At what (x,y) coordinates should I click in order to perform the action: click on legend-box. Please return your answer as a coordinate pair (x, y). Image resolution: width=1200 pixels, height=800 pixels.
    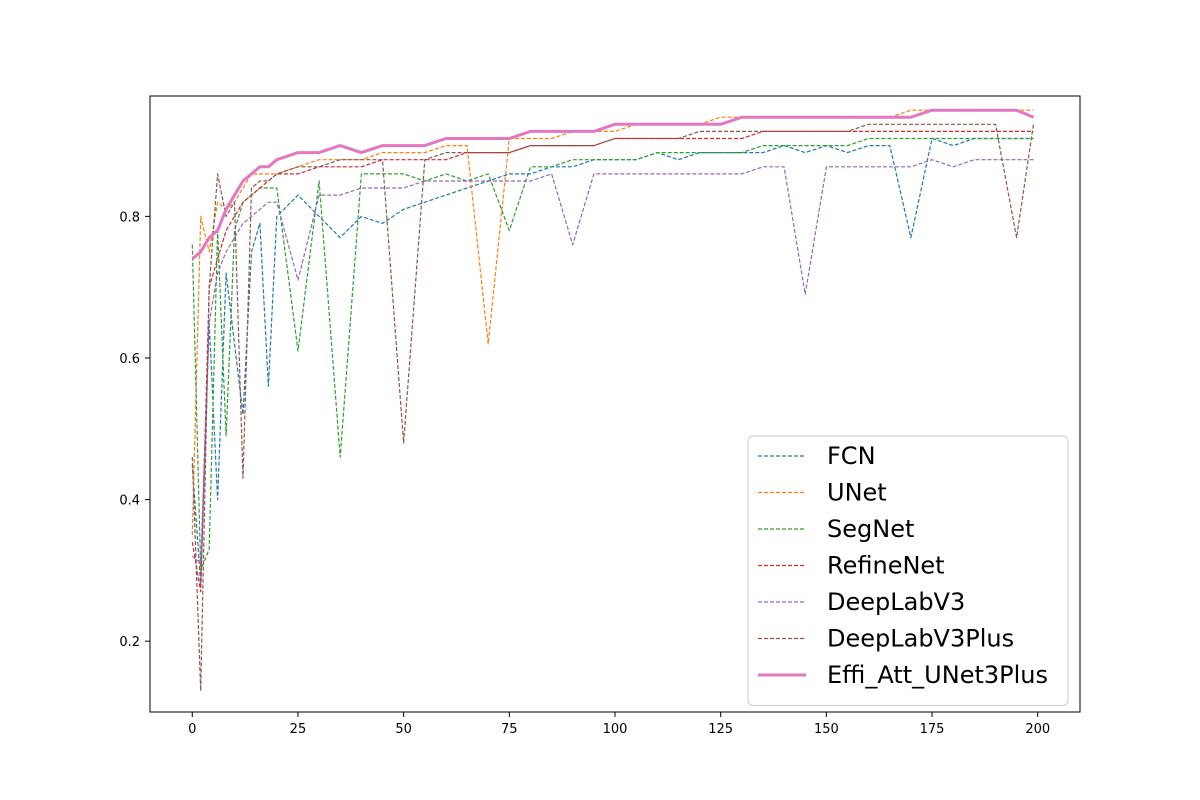
    Looking at the image, I should click on (908, 570).